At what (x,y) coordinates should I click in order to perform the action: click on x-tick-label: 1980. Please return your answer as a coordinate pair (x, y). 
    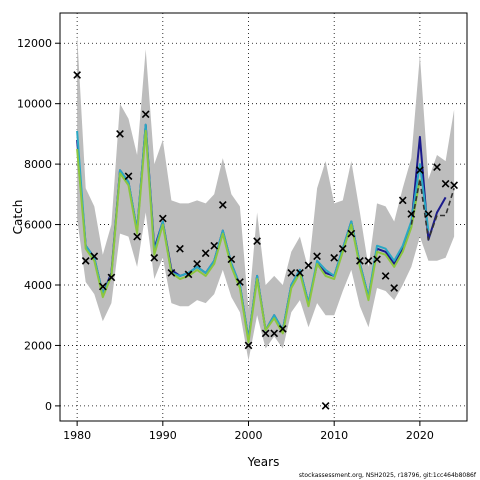
    Looking at the image, I should click on (77, 435).